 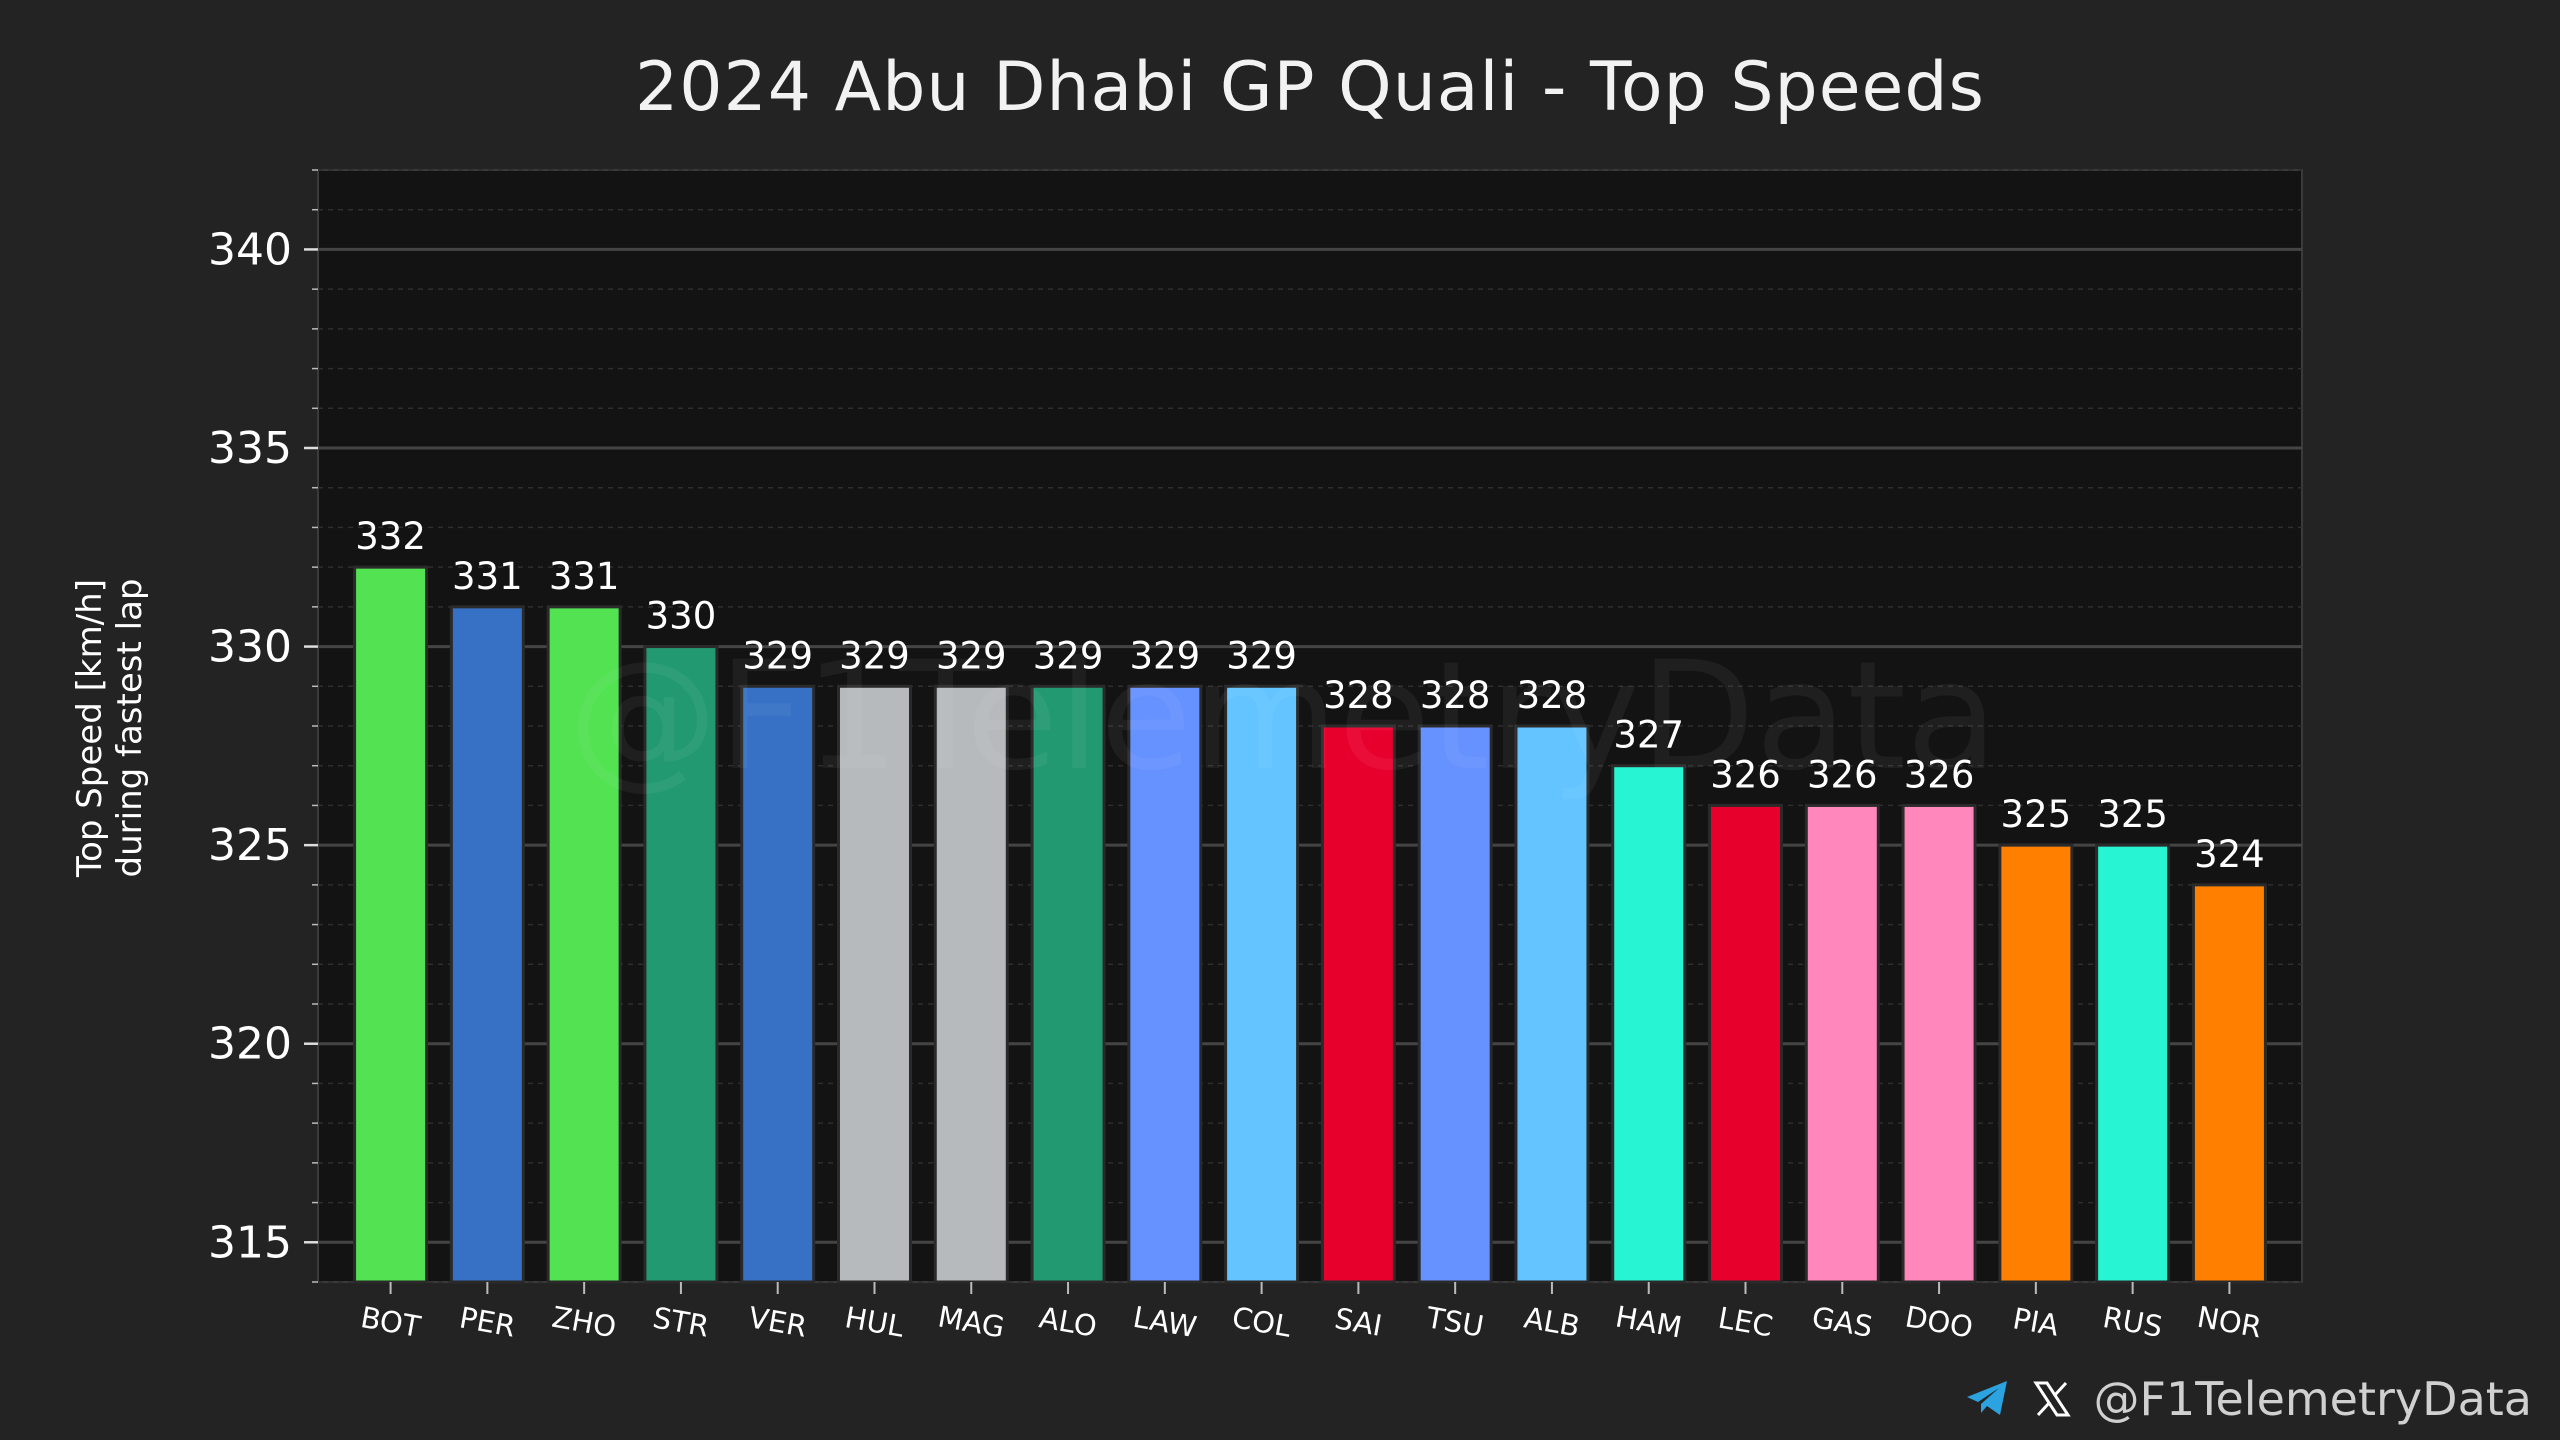 What do you see at coordinates (2229, 1083) in the screenshot?
I see `bar-nor` at bounding box center [2229, 1083].